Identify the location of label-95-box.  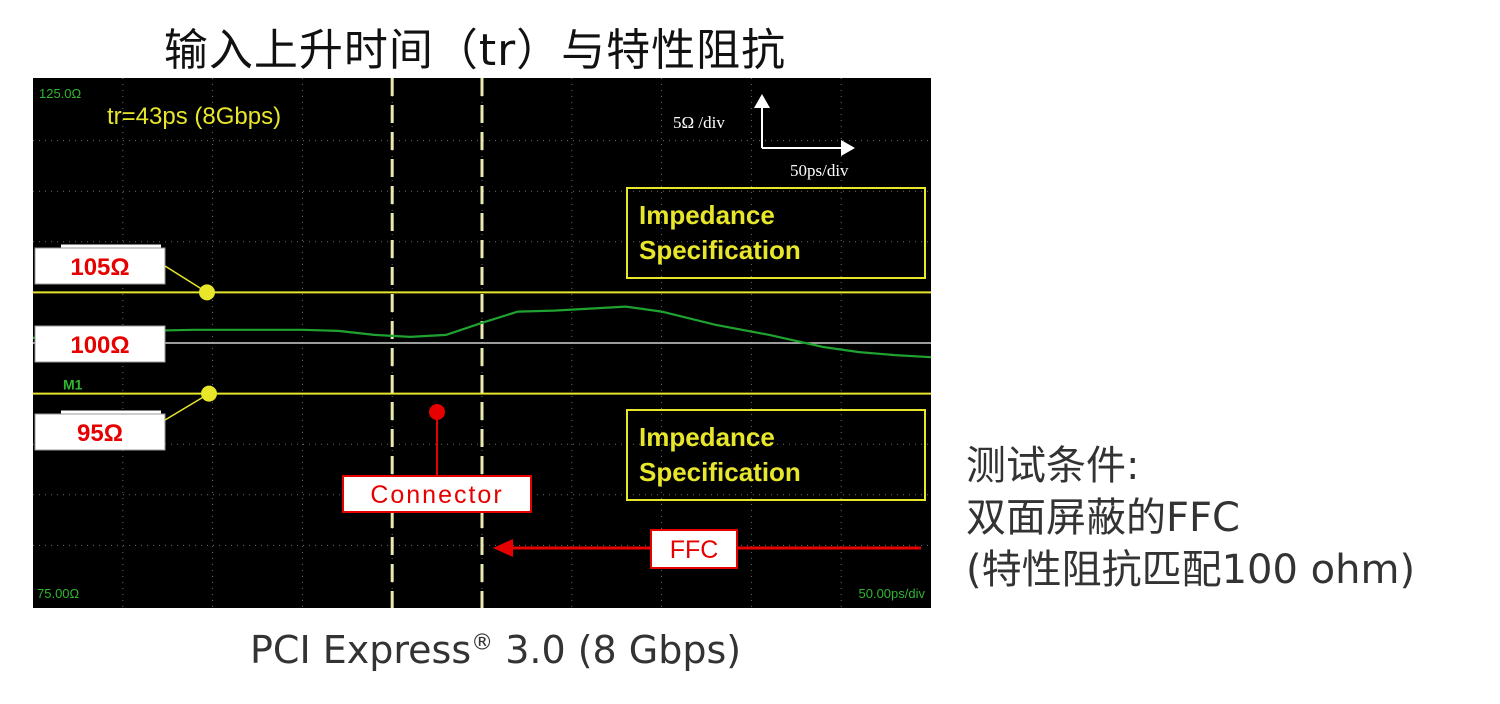
(100, 432).